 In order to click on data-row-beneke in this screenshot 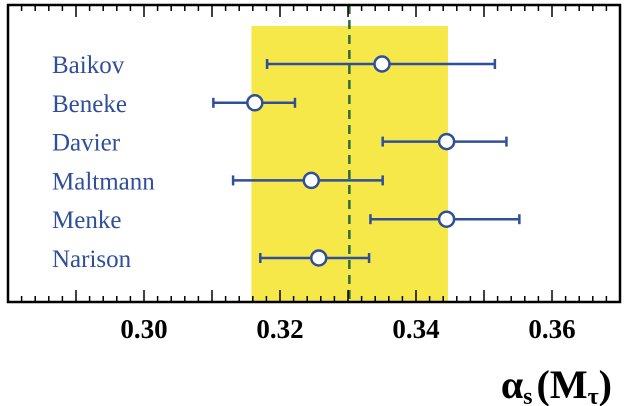, I will do `click(254, 103)`.